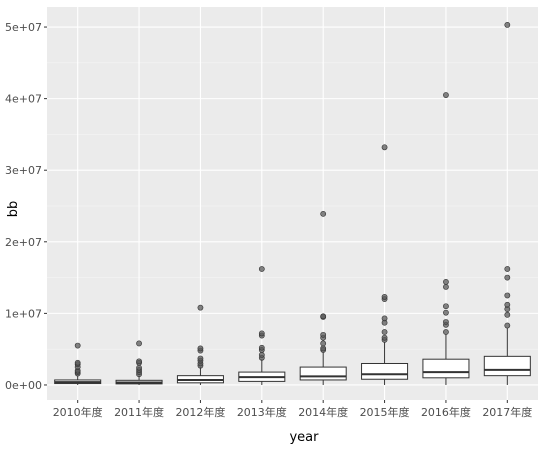 This screenshot has height=450, width=546. I want to click on x-tick-label: 2016年度, so click(446, 412).